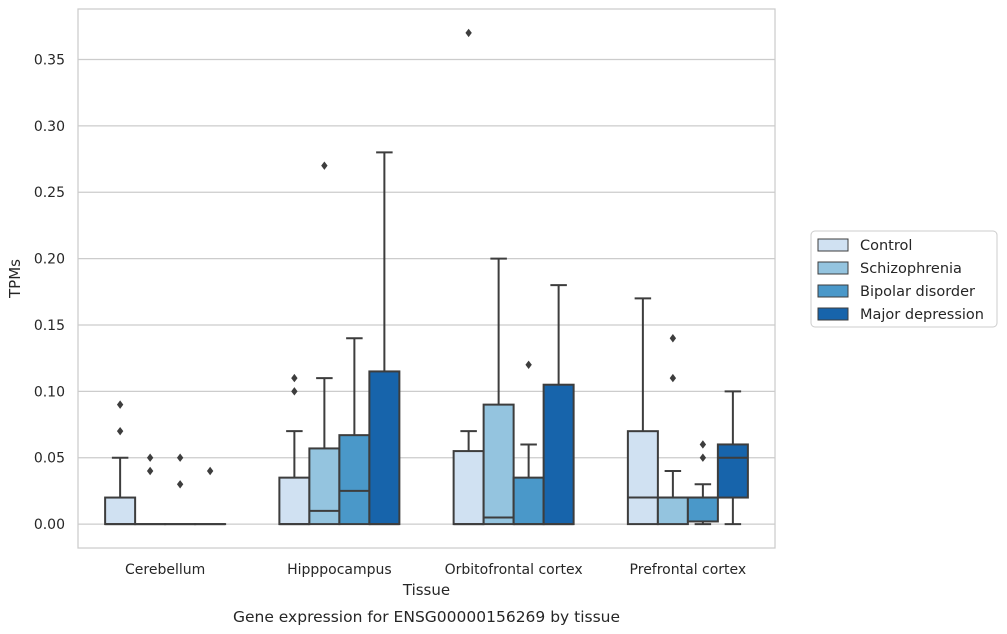  Describe the element at coordinates (49, 60) in the screenshot. I see `y-tick-label: 0.35` at that location.